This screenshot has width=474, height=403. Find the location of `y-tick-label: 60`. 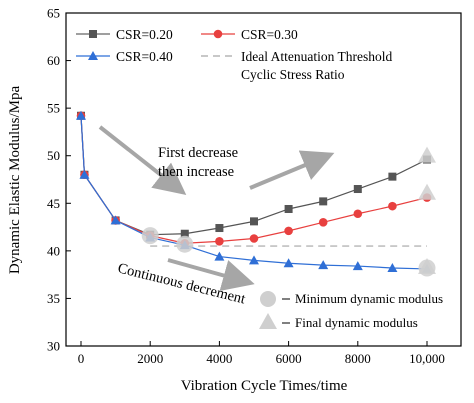

y-tick-label: 60 is located at coordinates (53, 60).